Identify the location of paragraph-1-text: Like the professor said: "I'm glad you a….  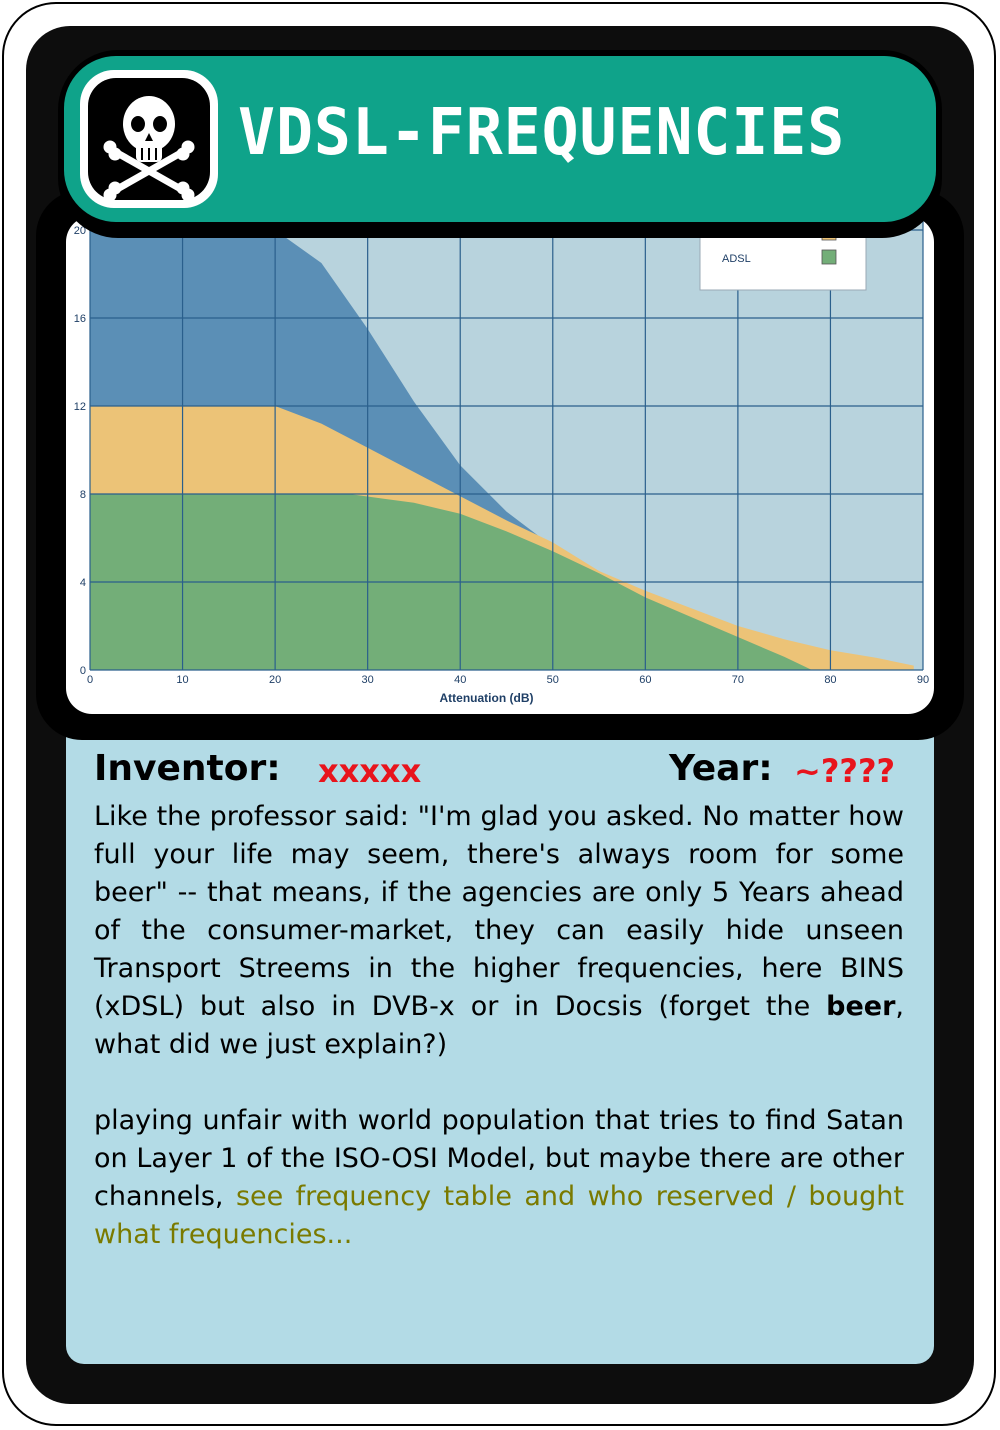
(499, 911).